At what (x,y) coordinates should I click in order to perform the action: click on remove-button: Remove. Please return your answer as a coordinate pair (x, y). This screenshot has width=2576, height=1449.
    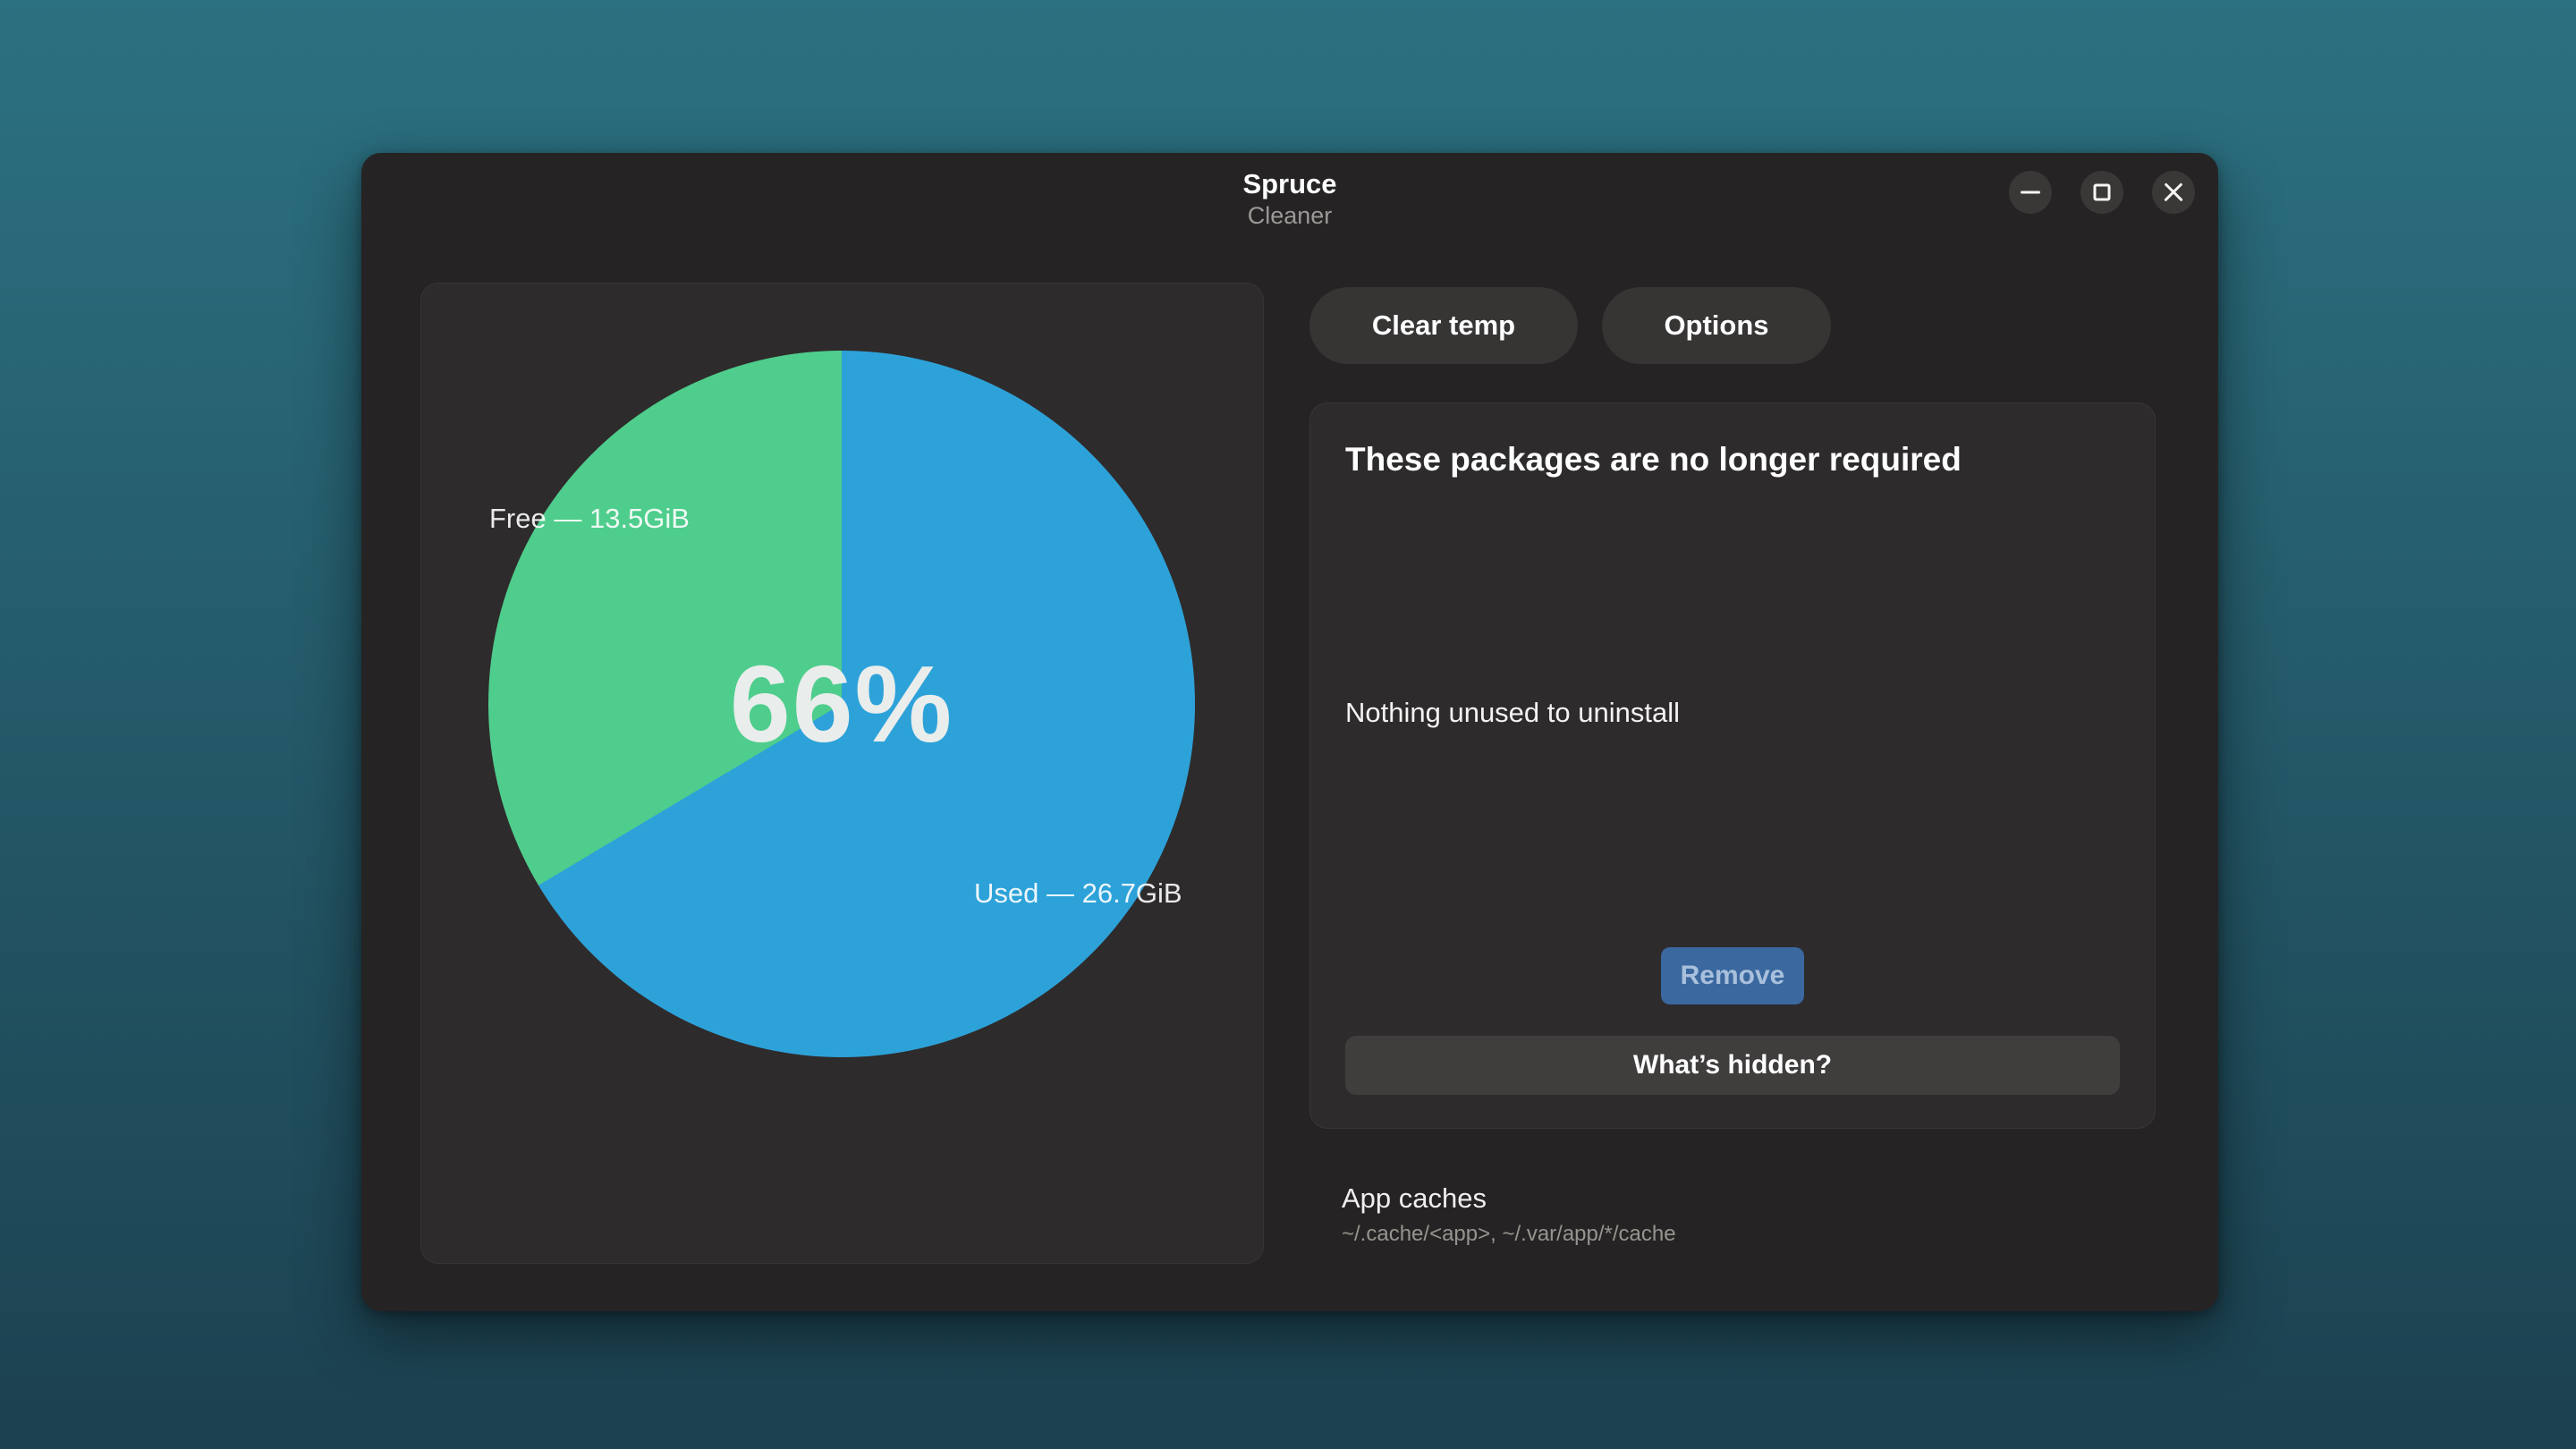
    Looking at the image, I should click on (1732, 975).